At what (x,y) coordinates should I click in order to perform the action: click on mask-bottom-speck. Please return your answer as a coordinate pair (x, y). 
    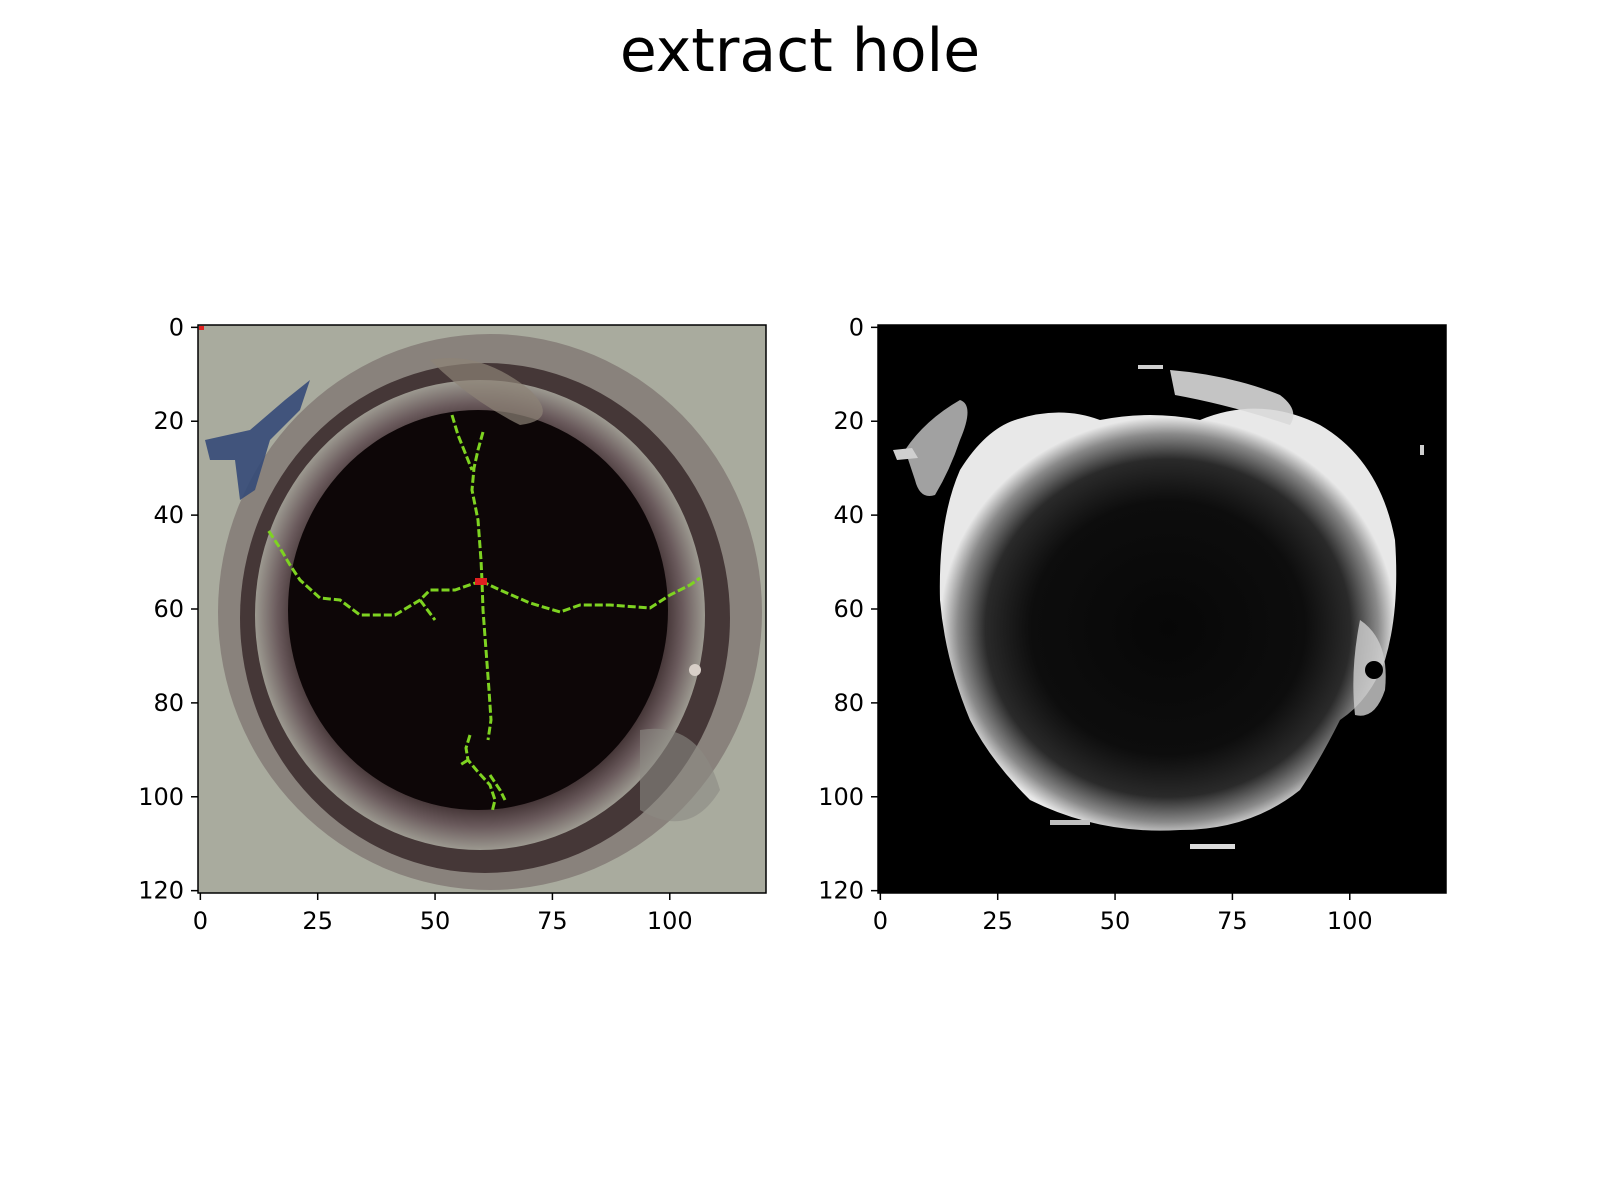
    Looking at the image, I should click on (1212, 846).